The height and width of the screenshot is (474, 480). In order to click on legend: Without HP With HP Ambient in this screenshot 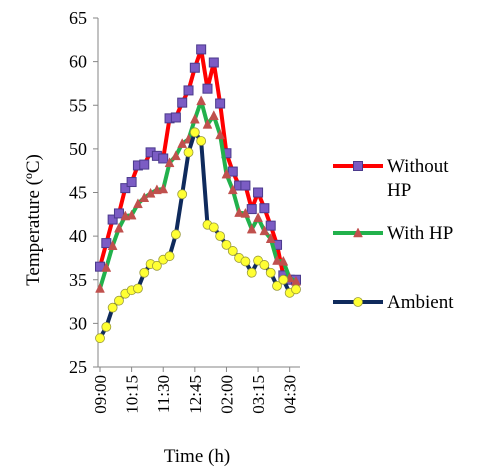, I will do `click(393, 234)`.